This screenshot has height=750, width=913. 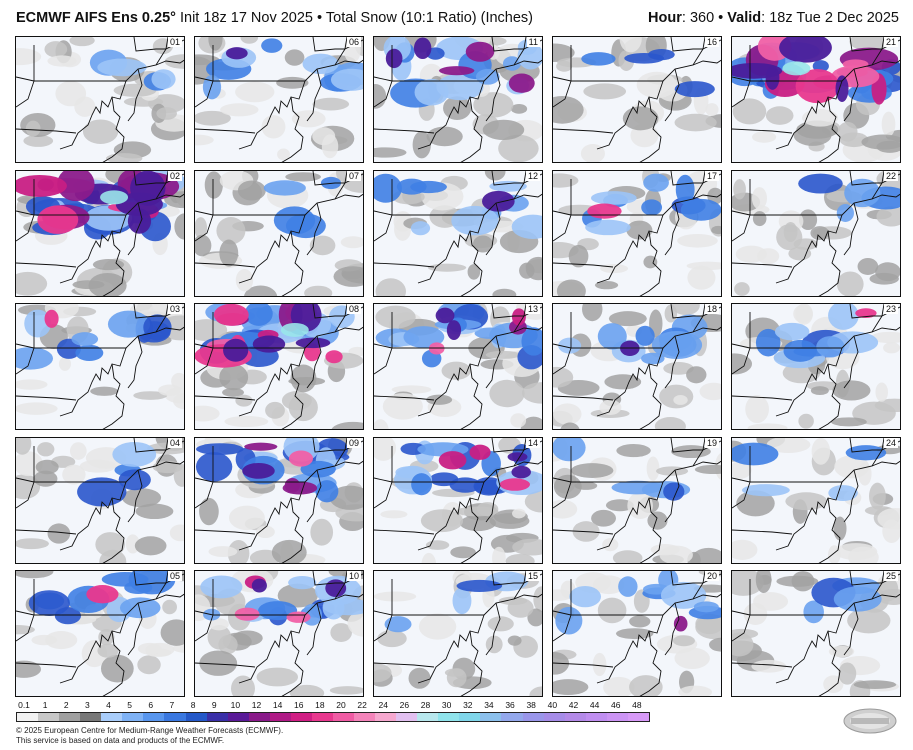 I want to click on product-name: Total Snow (10:1 Ratio) (Inches), so click(x=429, y=18).